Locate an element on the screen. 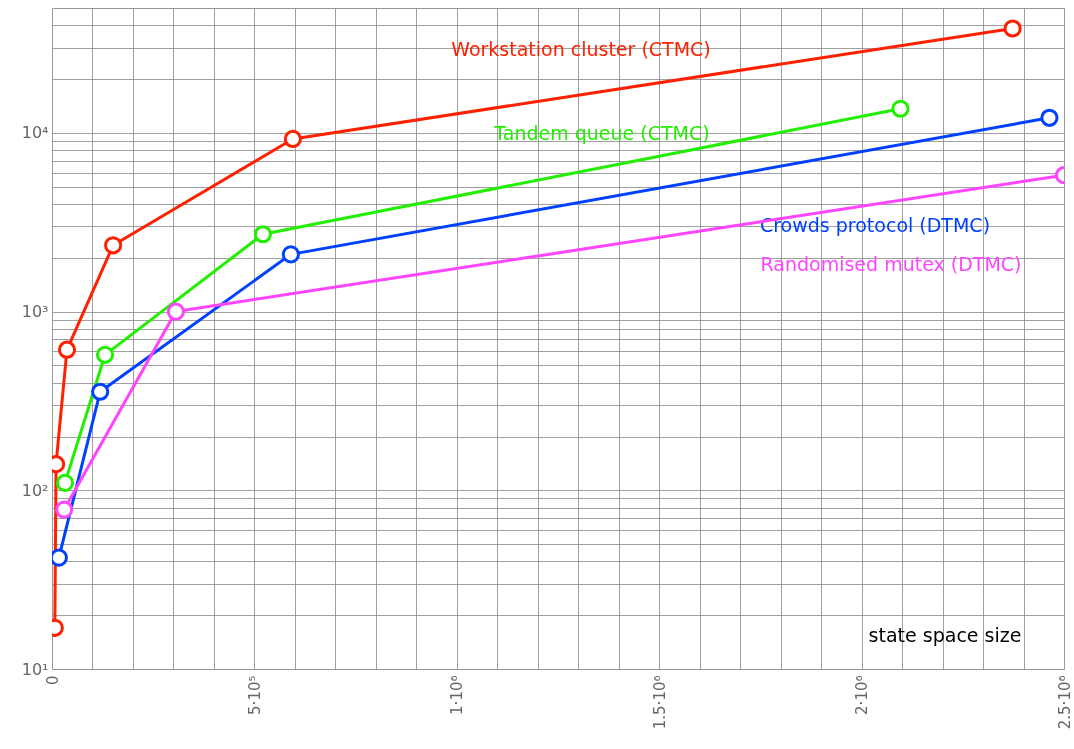 The height and width of the screenshot is (749, 1074). x-axis-title: state space size is located at coordinates (945, 635).